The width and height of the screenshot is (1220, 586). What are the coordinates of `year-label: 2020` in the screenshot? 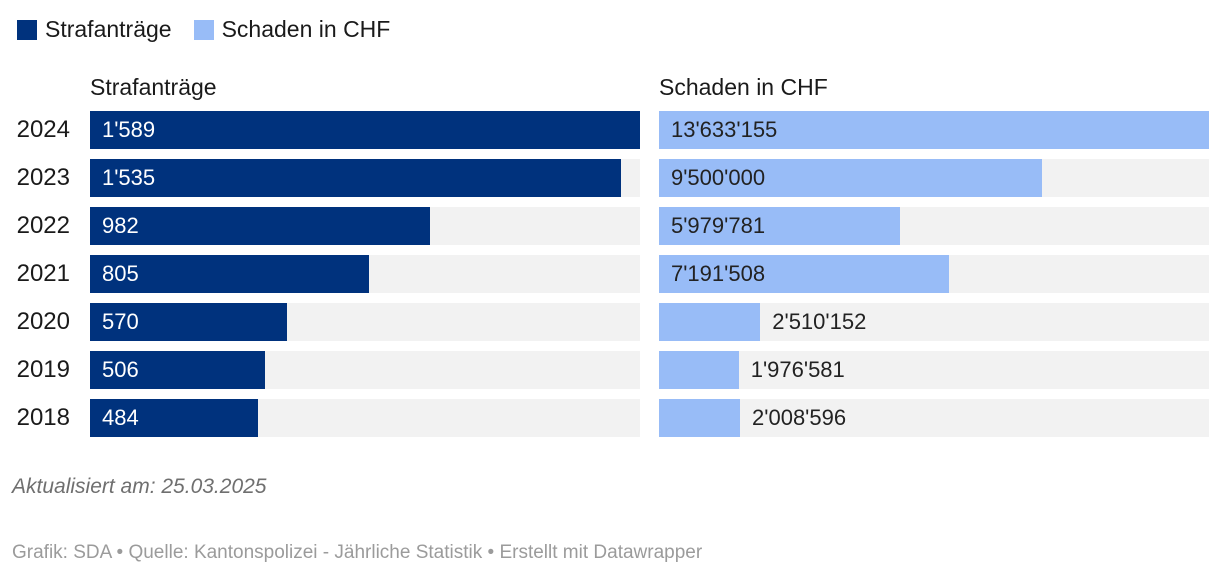 It's located at (43, 321).